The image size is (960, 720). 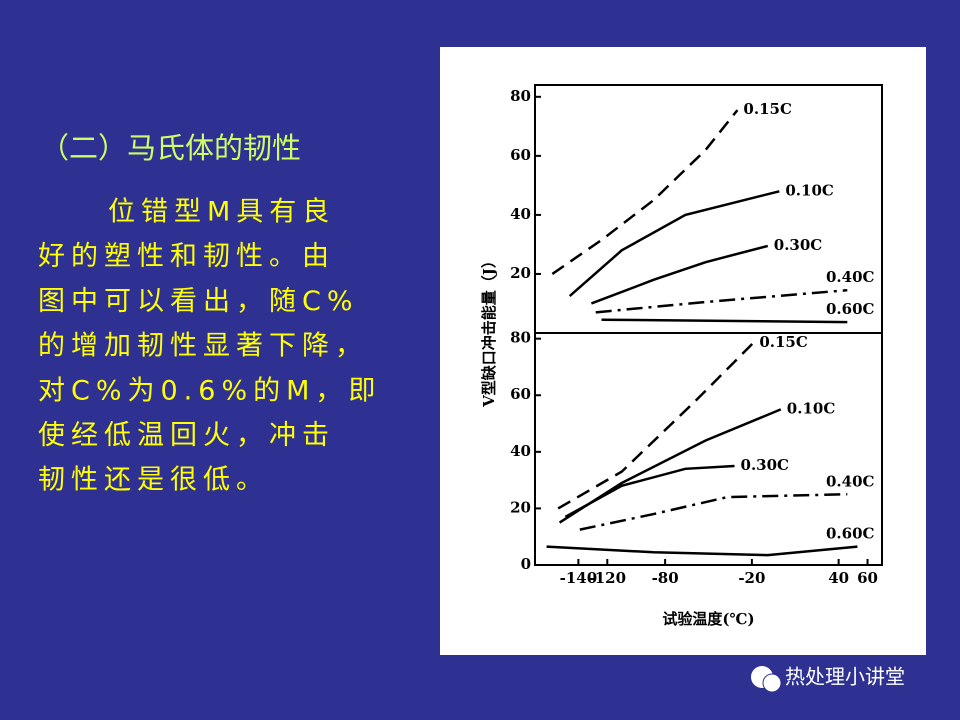 I want to click on body-line: 使经低温回火，冲击, so click(x=186, y=435).